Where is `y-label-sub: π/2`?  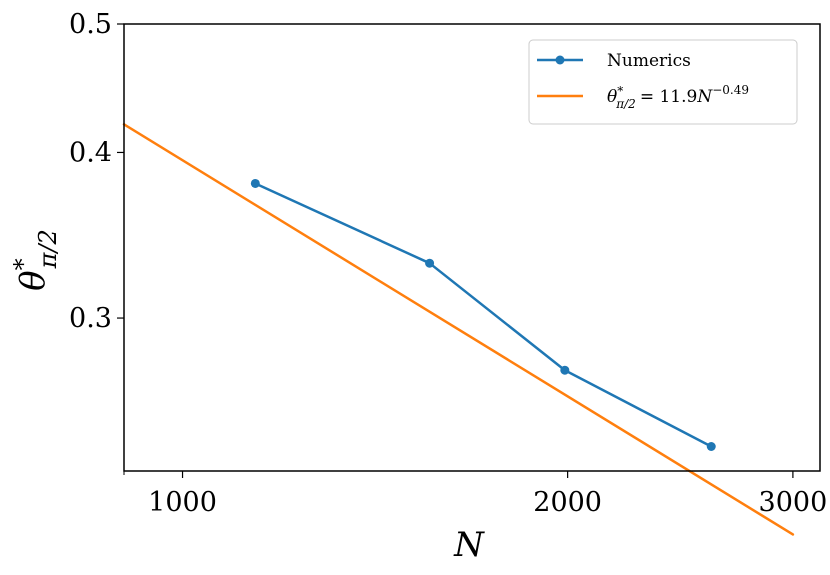
y-label-sub: π/2 is located at coordinates (48, 249).